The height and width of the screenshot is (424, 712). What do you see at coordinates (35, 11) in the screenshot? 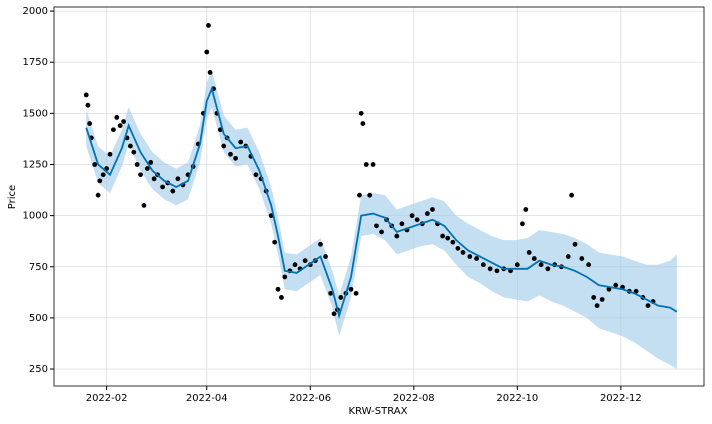
I see `y-tick-label: 2000` at bounding box center [35, 11].